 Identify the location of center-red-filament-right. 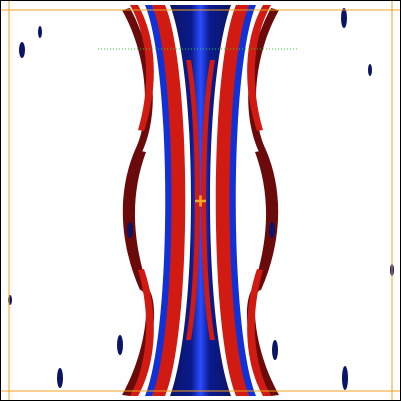
(208, 200).